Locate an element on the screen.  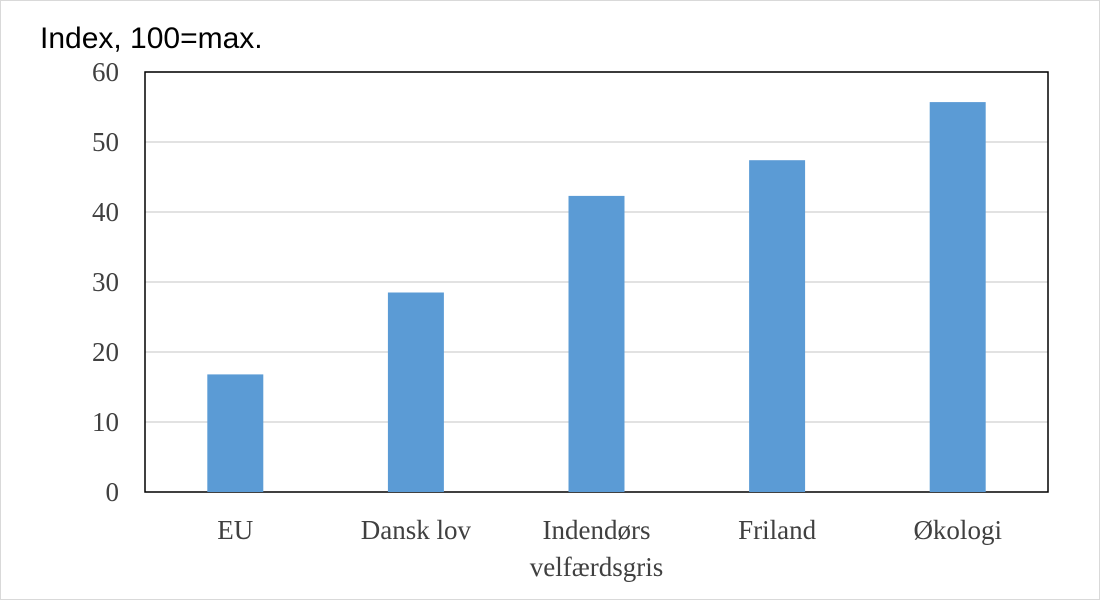
x-tick-label-4: Økologi is located at coordinates (957, 530).